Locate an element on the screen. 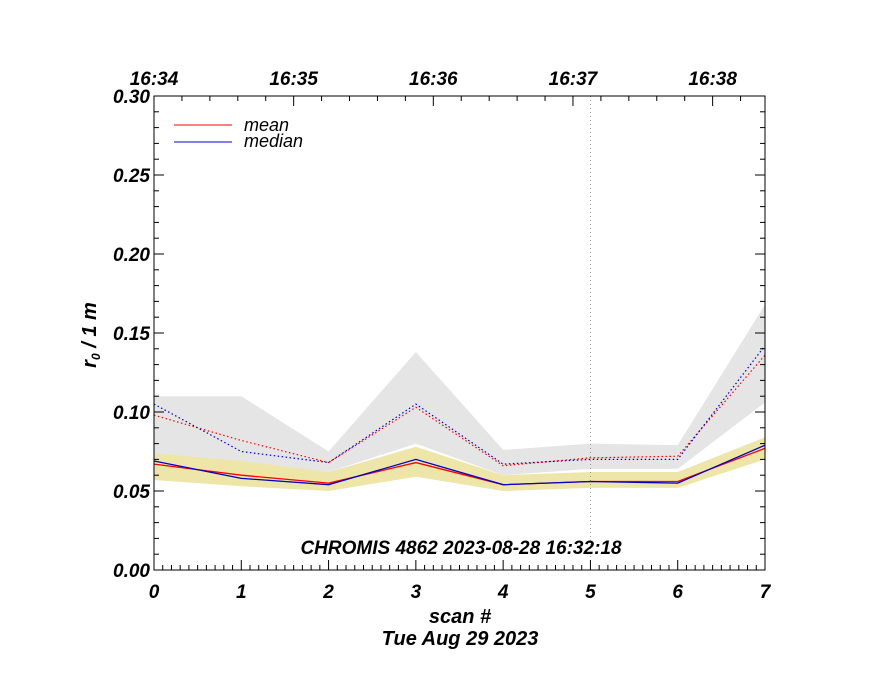 This screenshot has height=680, width=880. x-tick-label: 7 is located at coordinates (766, 592).